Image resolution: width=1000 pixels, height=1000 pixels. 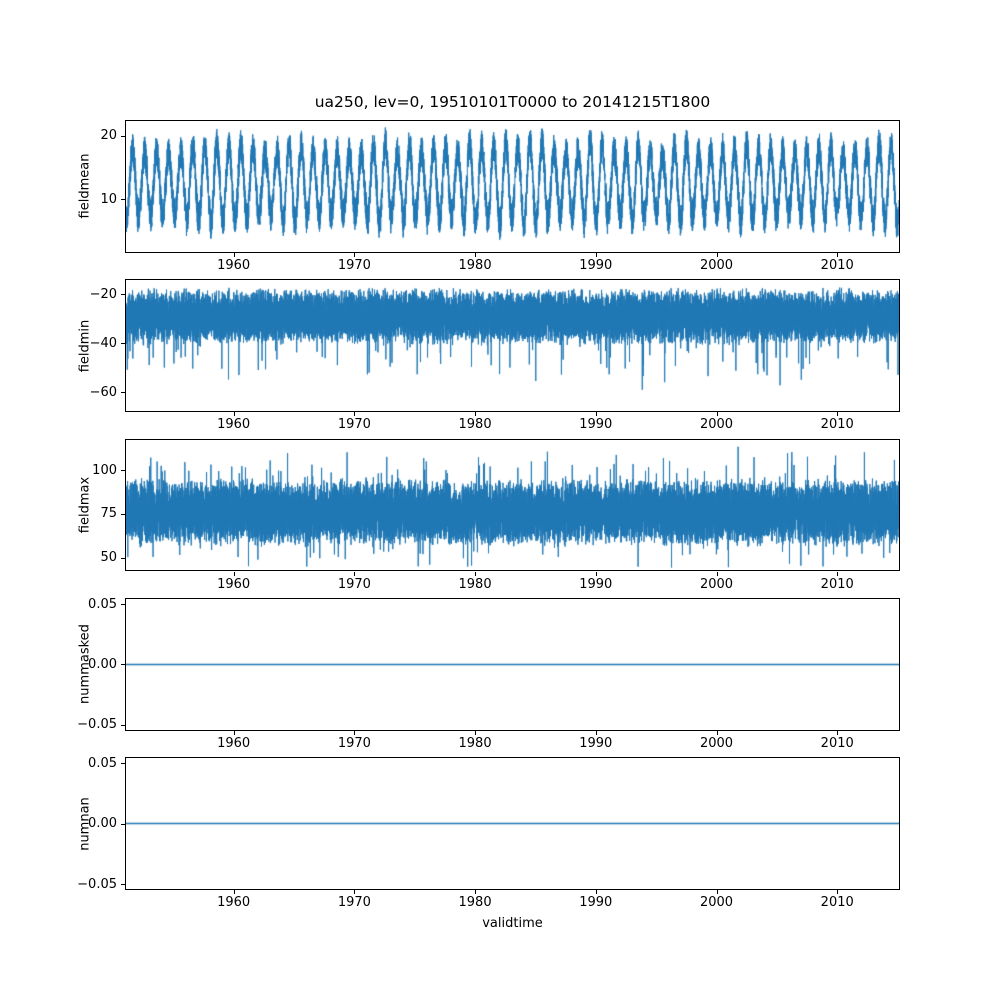 I want to click on series-line-fieldmax, so click(x=512, y=505).